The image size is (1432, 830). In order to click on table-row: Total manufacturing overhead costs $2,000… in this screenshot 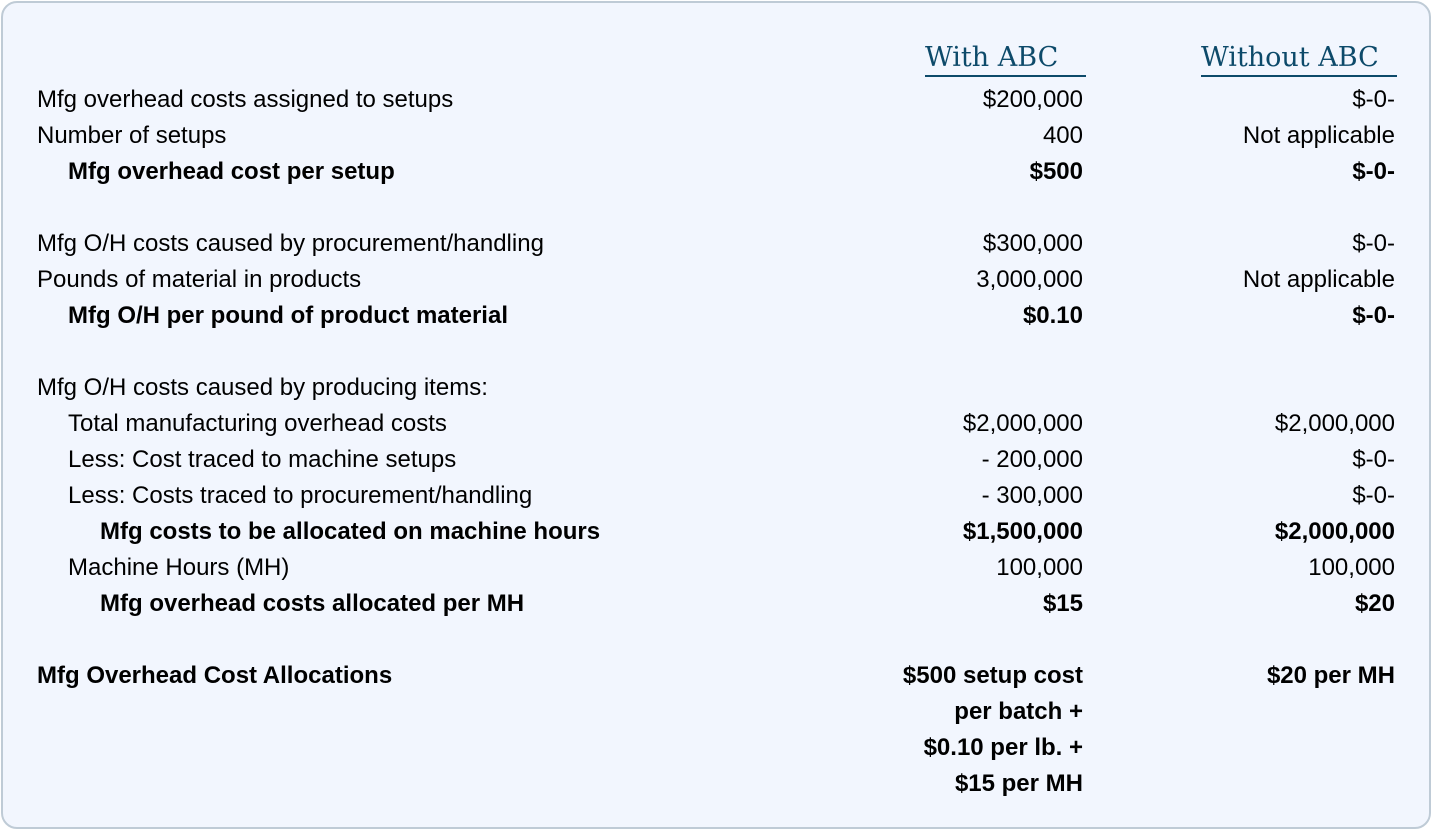, I will do `click(716, 424)`.